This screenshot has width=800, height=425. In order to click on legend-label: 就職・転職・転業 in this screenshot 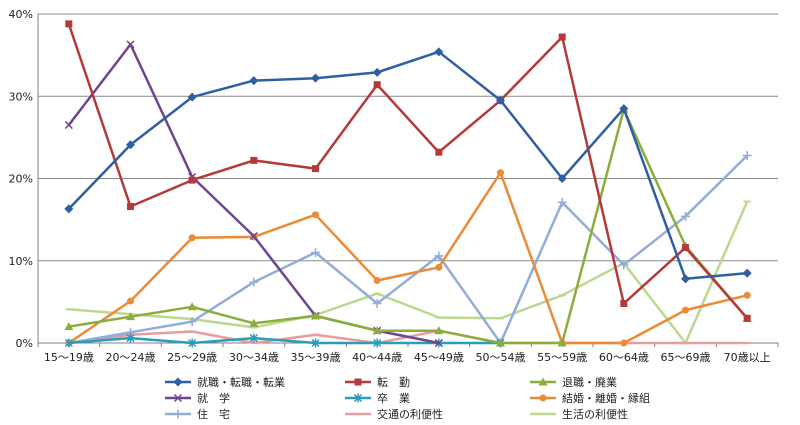, I will do `click(241, 382)`.